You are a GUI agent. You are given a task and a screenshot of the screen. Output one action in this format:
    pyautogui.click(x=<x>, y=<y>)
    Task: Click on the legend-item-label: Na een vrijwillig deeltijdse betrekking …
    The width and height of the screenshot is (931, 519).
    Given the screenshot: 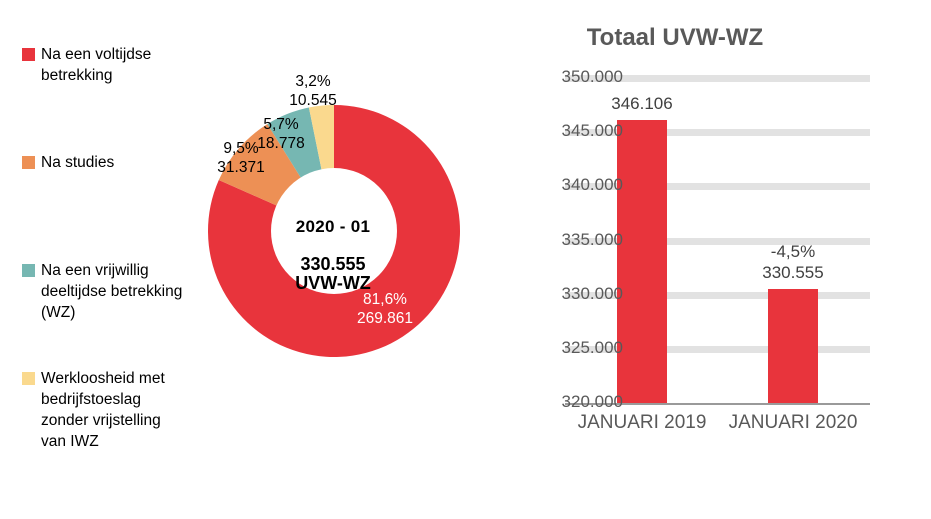 What is the action you would take?
    pyautogui.click(x=112, y=291)
    